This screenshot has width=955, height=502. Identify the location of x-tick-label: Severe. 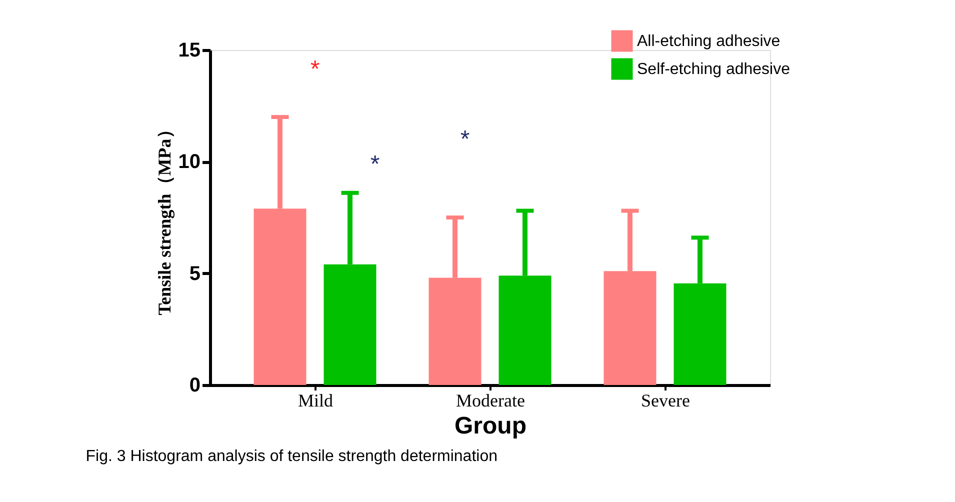
(665, 400).